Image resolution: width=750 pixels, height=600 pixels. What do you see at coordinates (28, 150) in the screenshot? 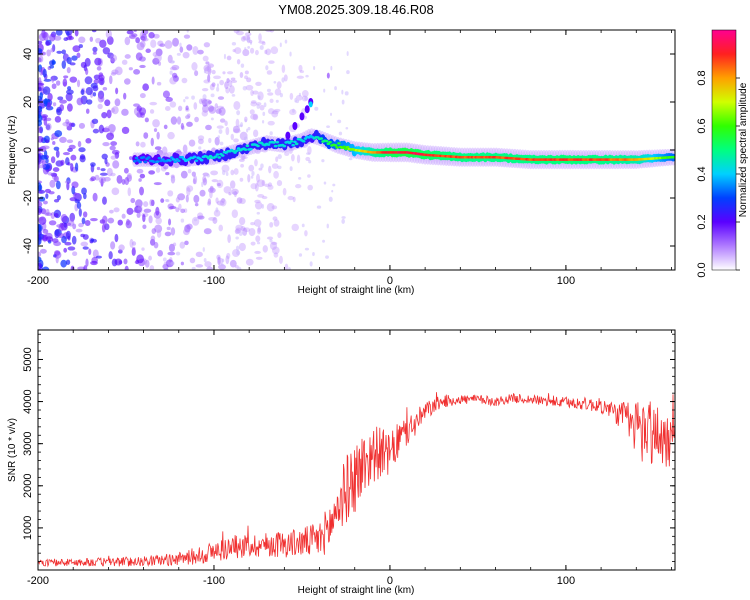
I see `spectrogram-y-tick-label: 0` at bounding box center [28, 150].